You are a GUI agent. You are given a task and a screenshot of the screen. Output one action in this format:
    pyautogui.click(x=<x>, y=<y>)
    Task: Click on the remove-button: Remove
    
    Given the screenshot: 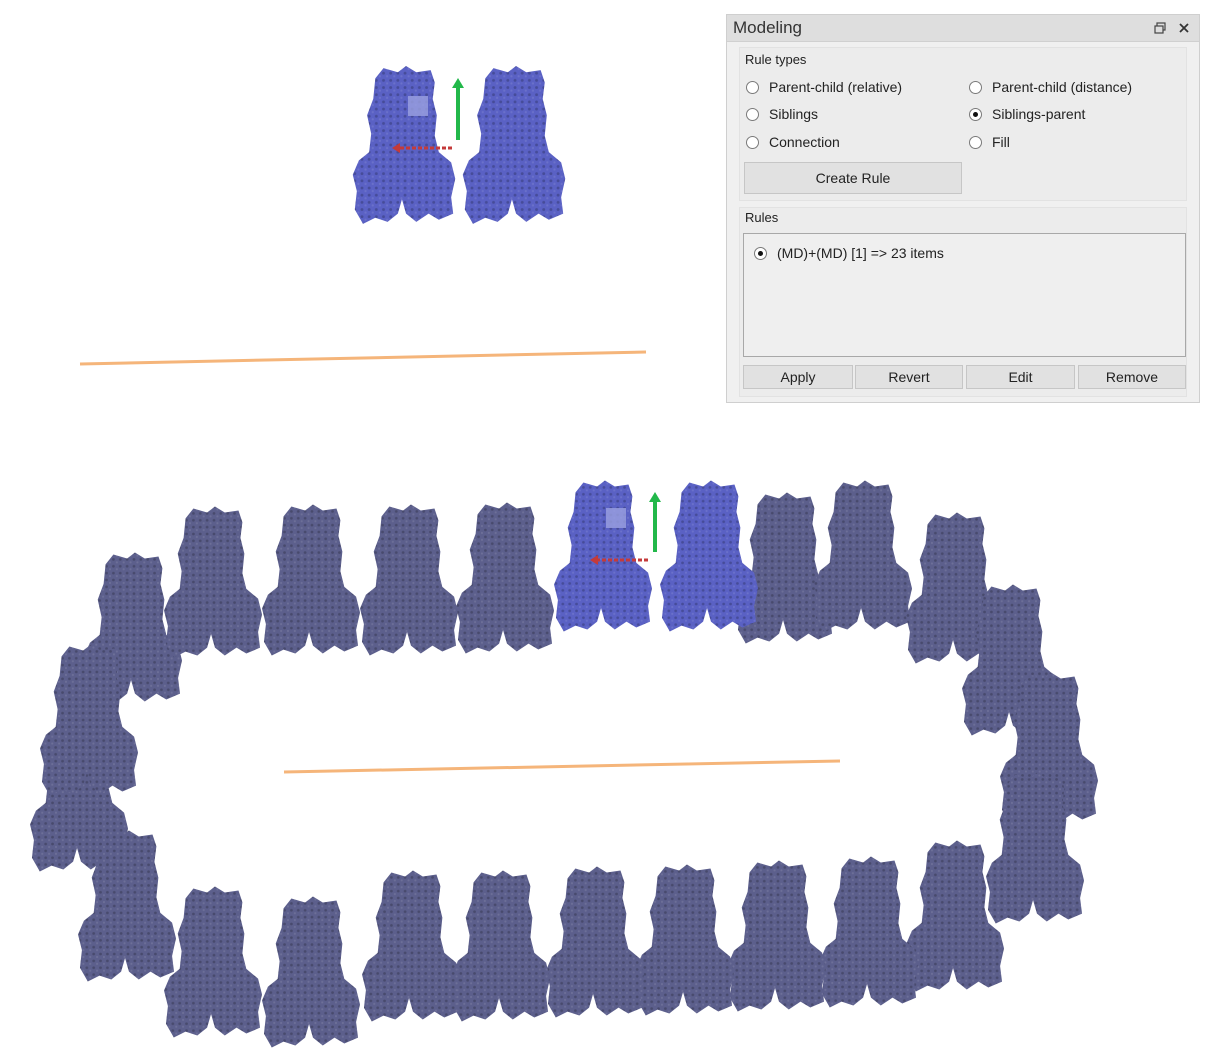 What is the action you would take?
    pyautogui.click(x=1132, y=377)
    